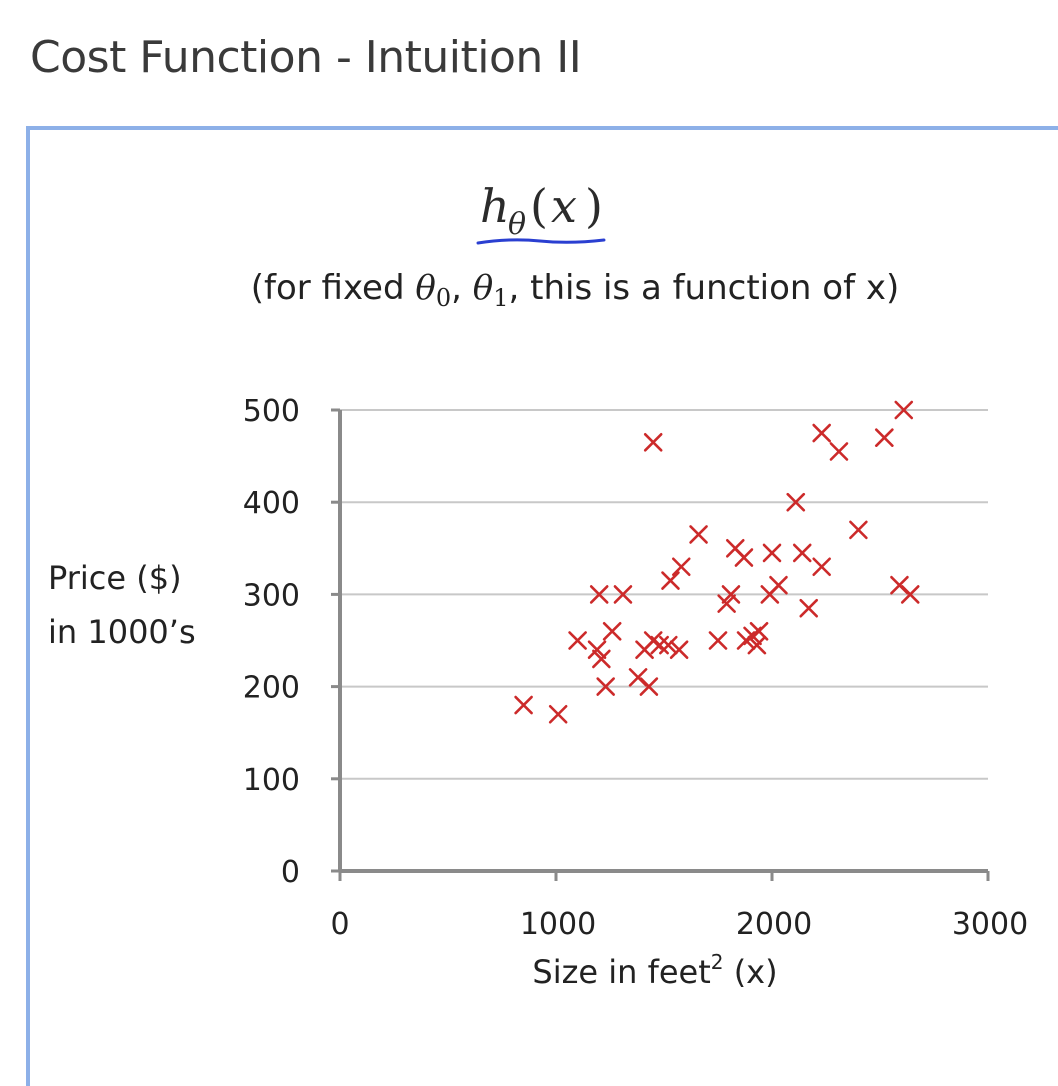 This screenshot has height=1086, width=1058. I want to click on y-tick-label-400: 400, so click(271, 503).